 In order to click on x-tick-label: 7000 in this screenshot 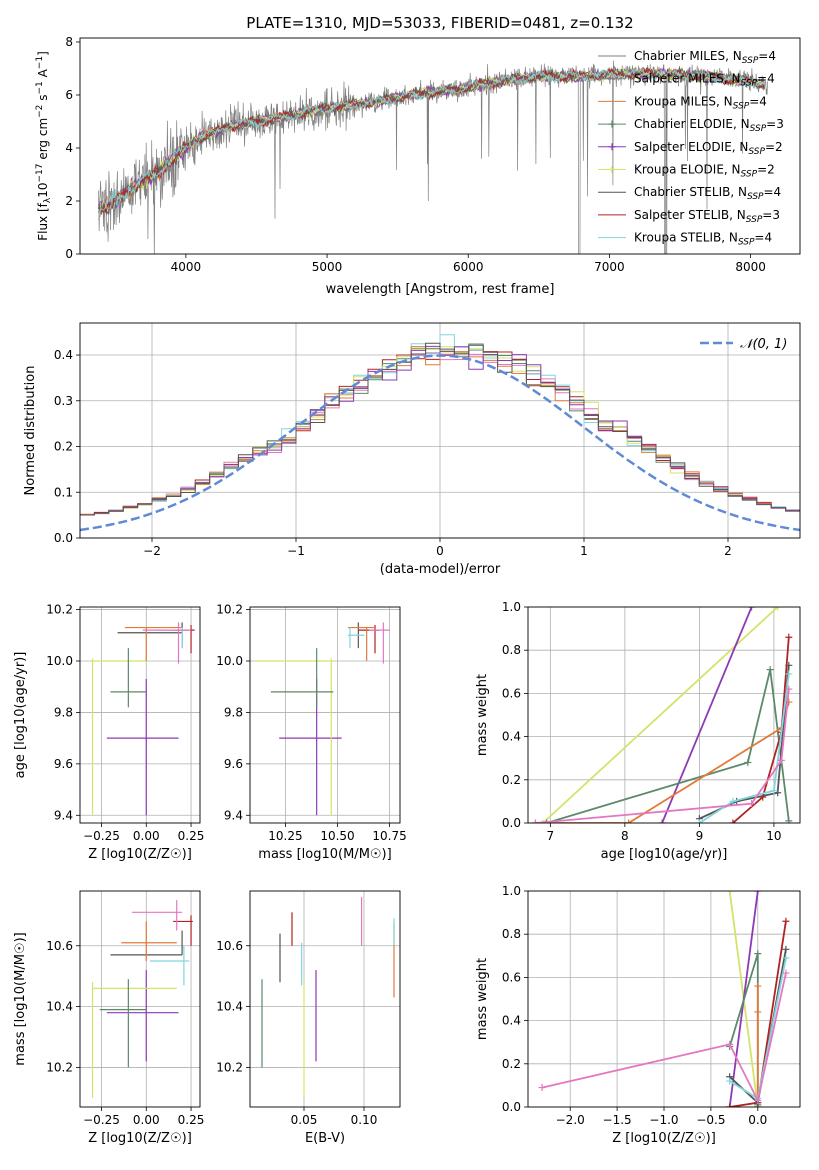, I will do `click(609, 267)`.